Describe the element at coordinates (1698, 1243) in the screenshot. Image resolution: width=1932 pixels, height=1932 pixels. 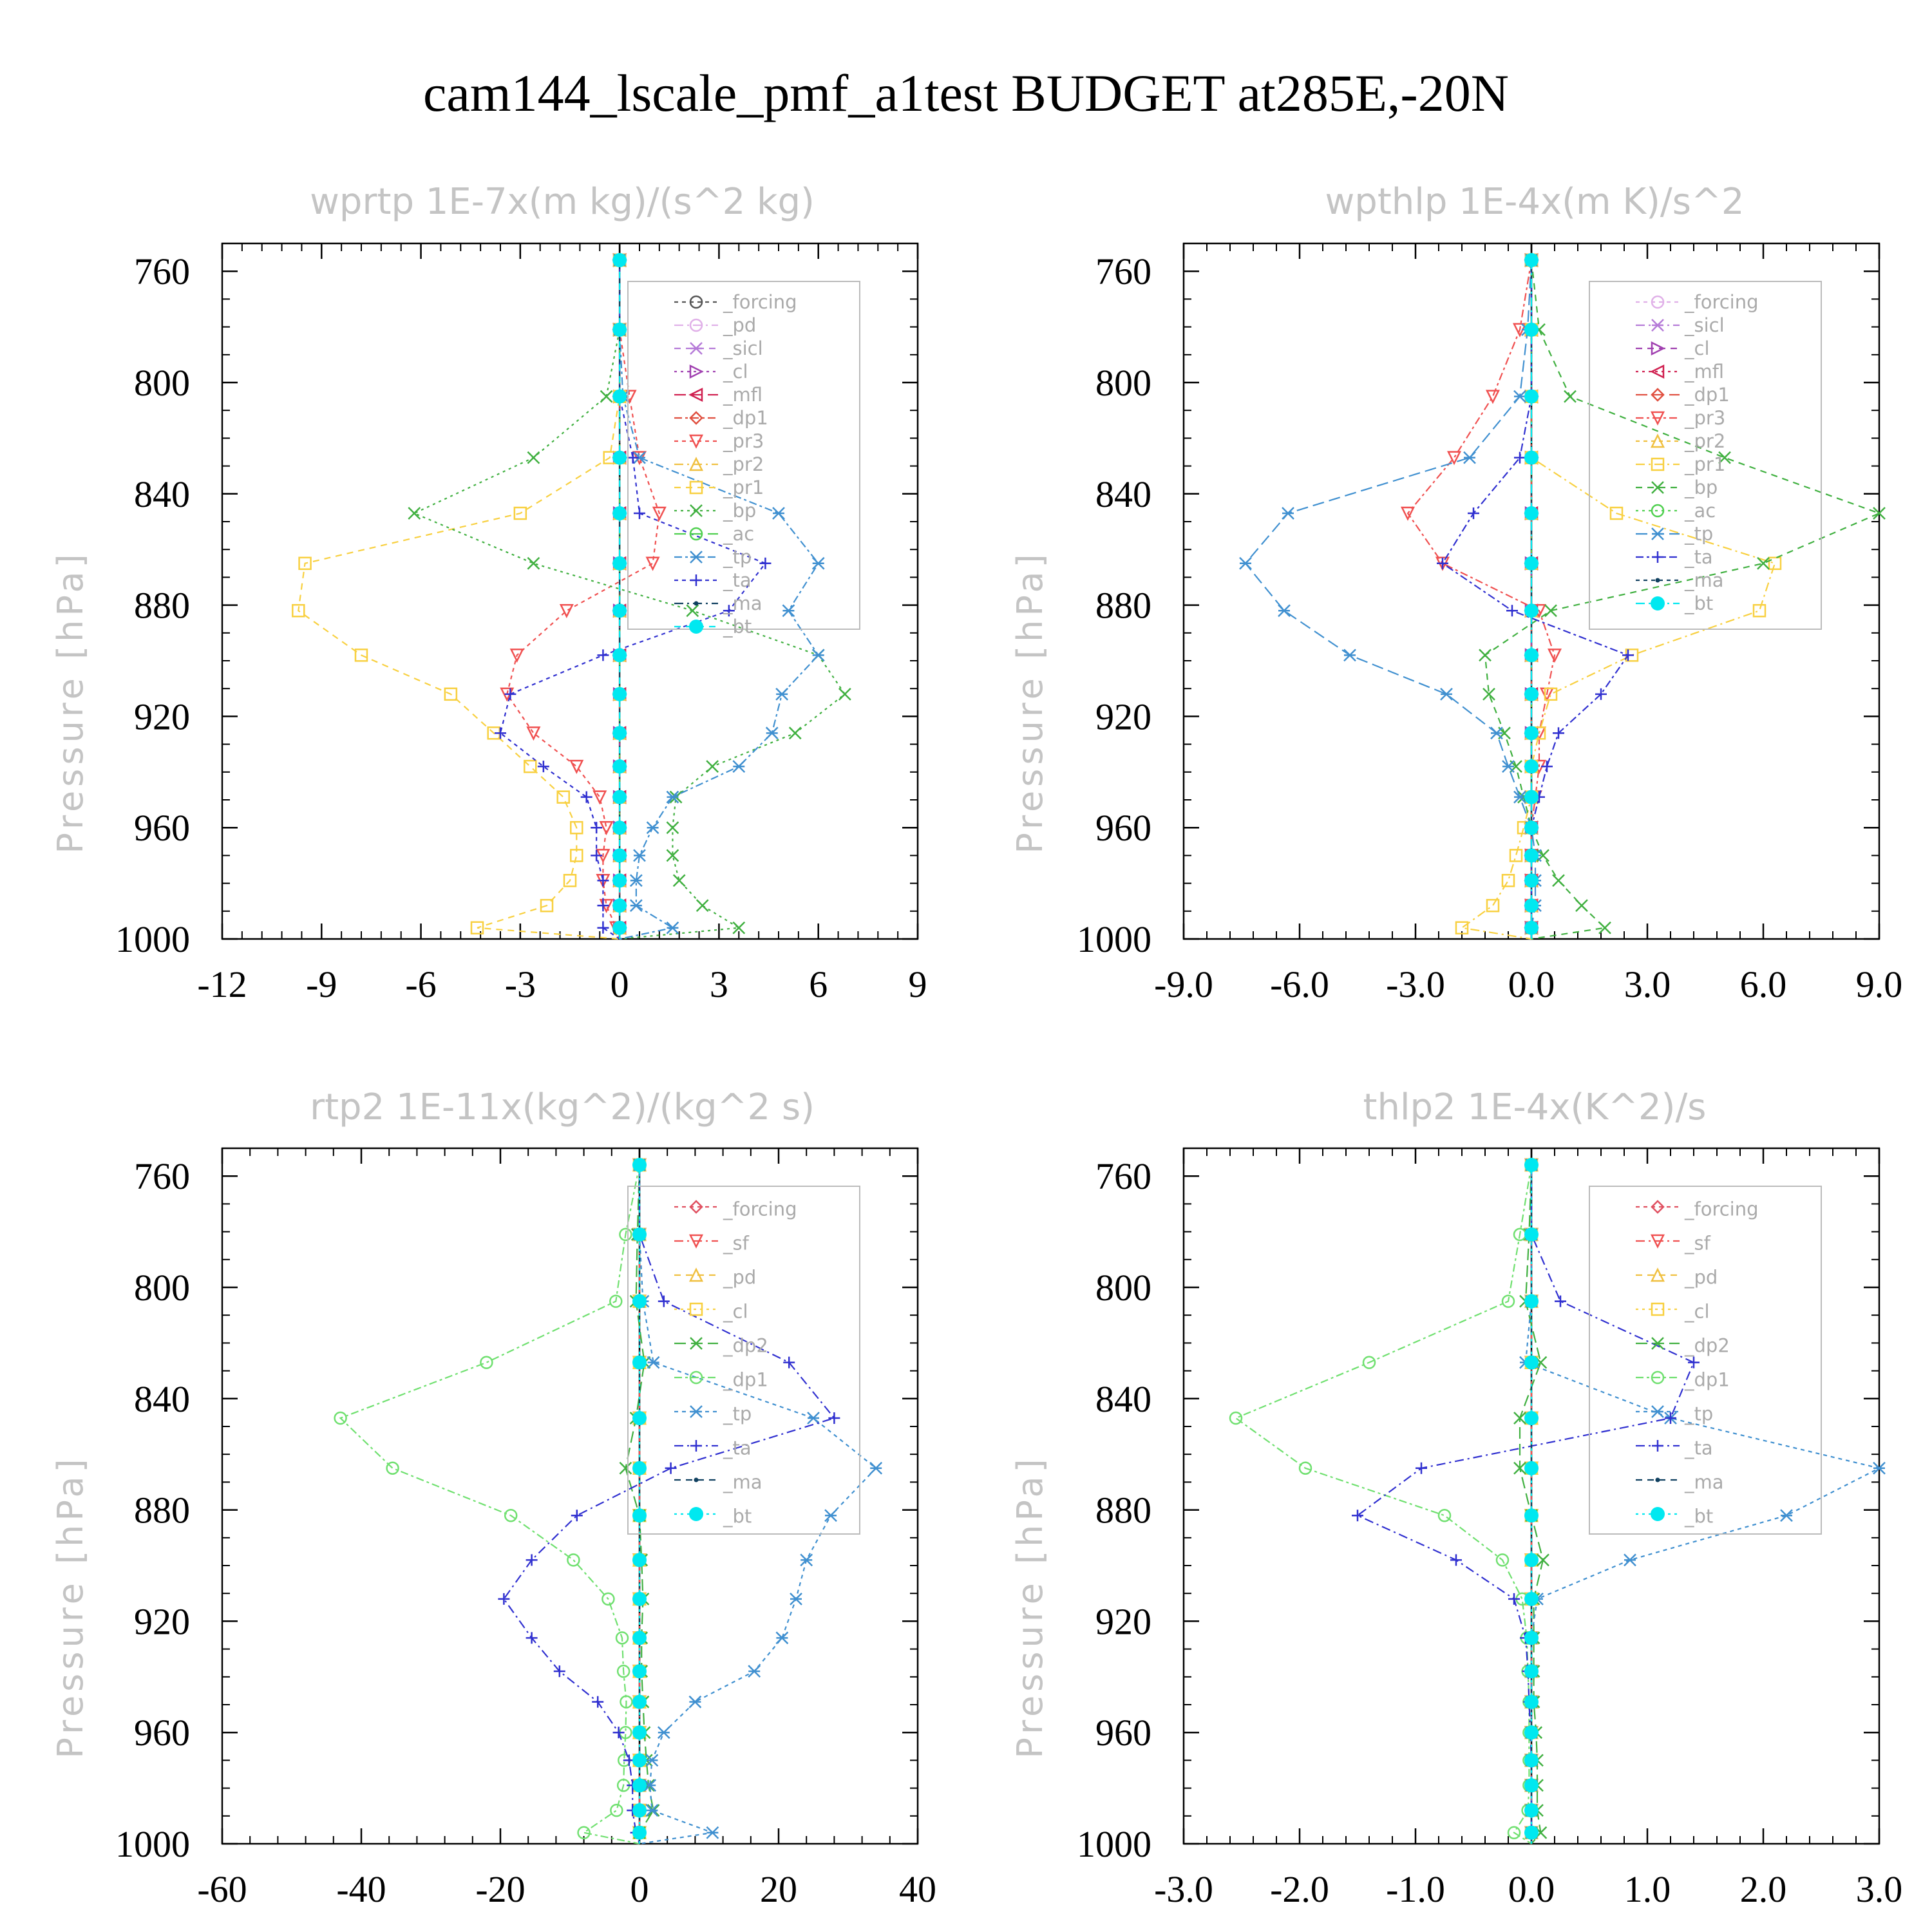
I see `legend-label: _sf` at that location.